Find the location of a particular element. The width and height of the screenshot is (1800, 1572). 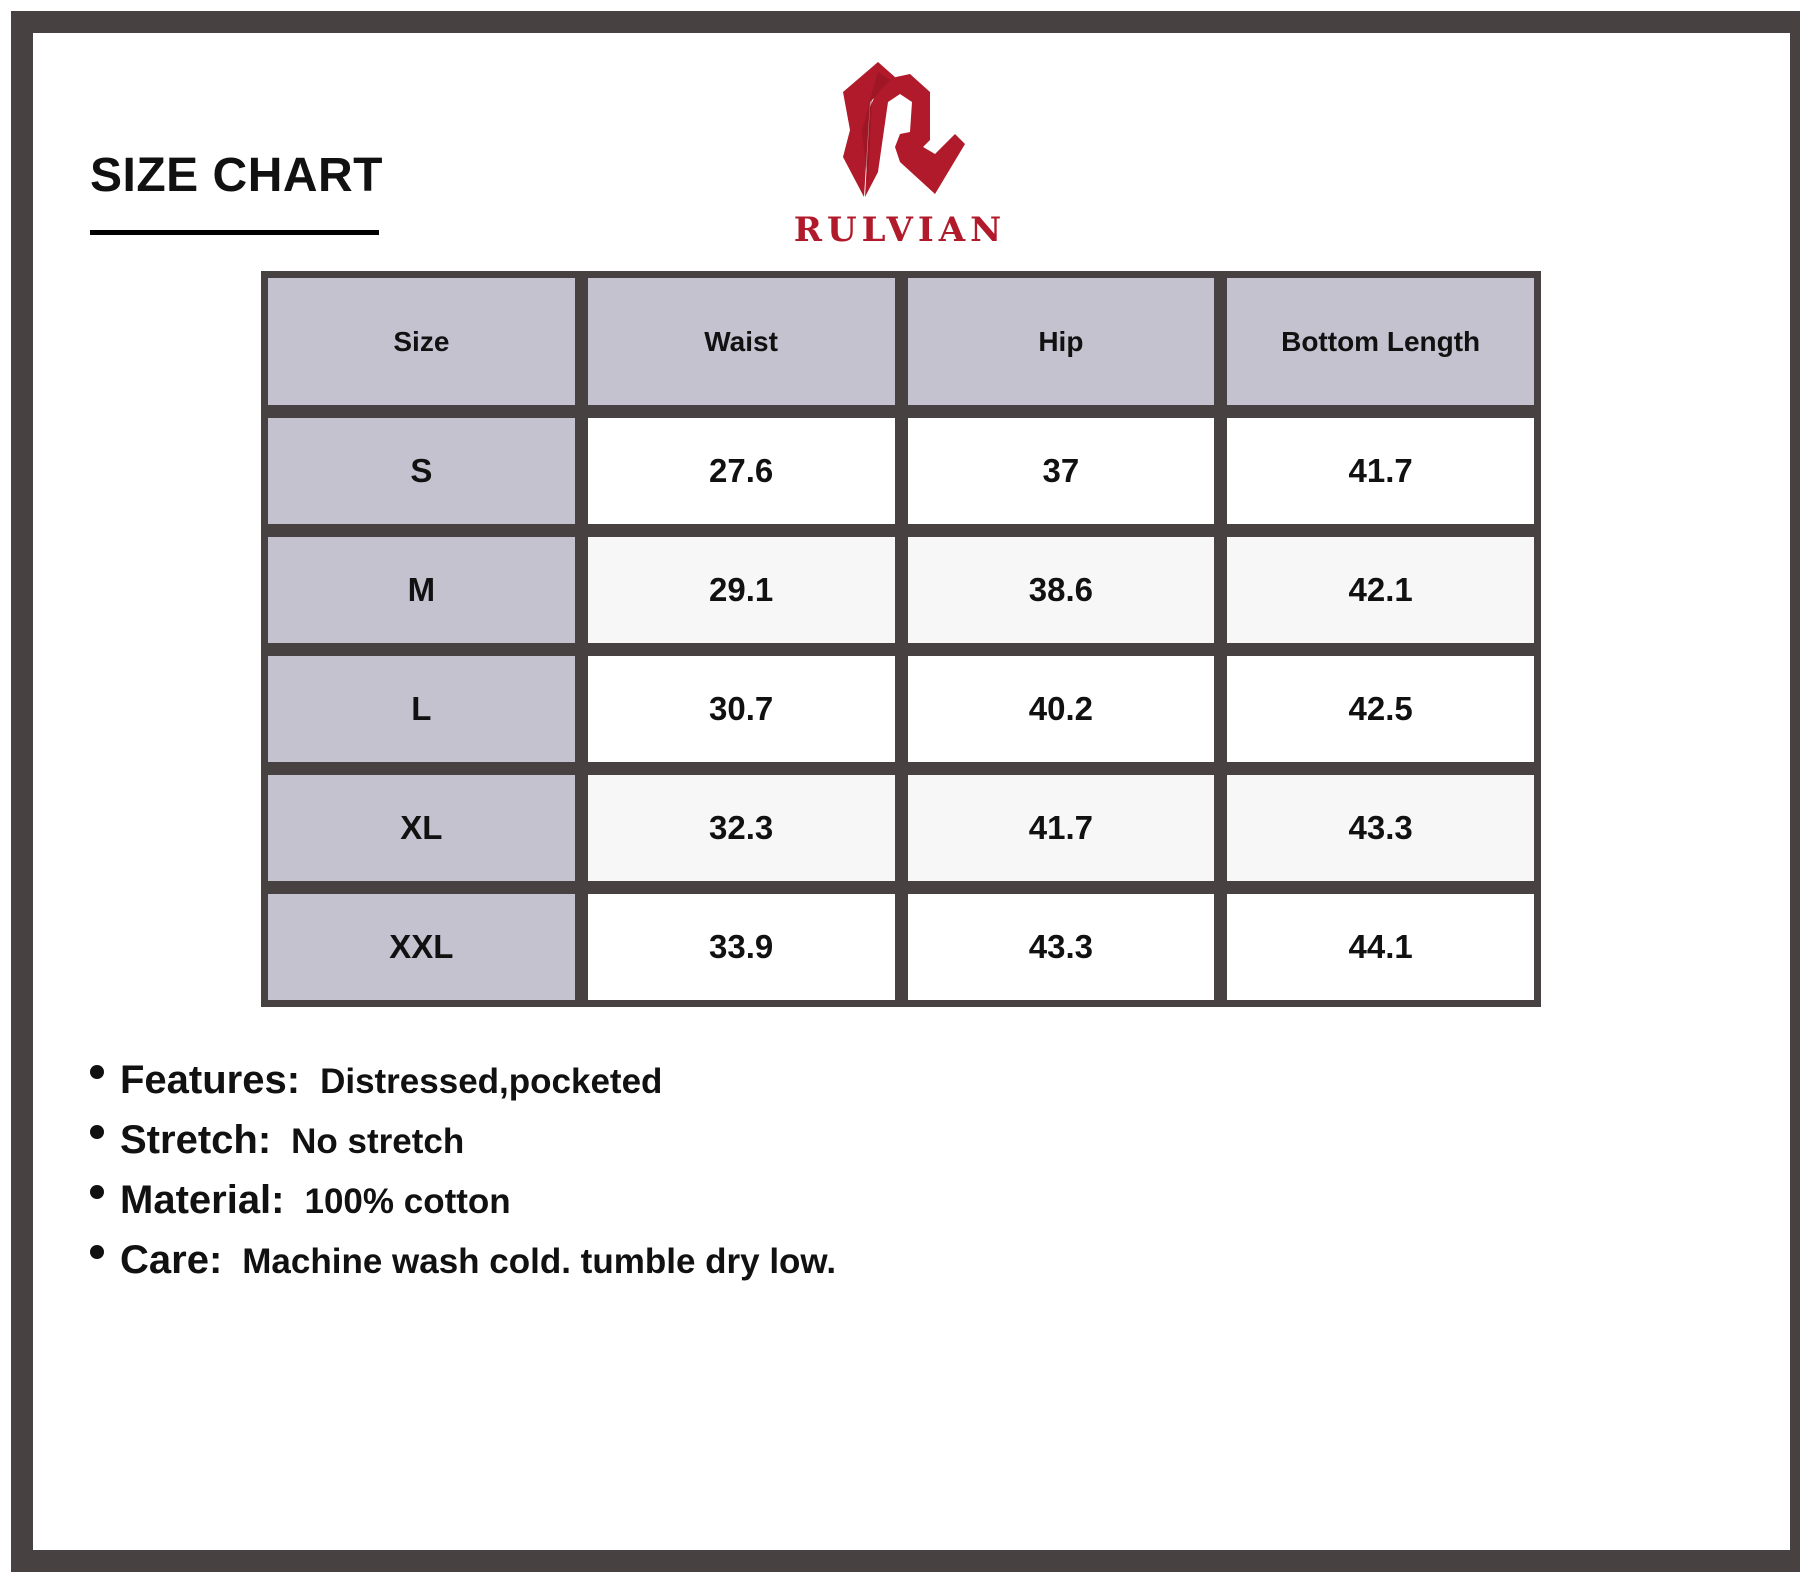

detail-value: Machine wash cold. tumble dry low. is located at coordinates (539, 1261).